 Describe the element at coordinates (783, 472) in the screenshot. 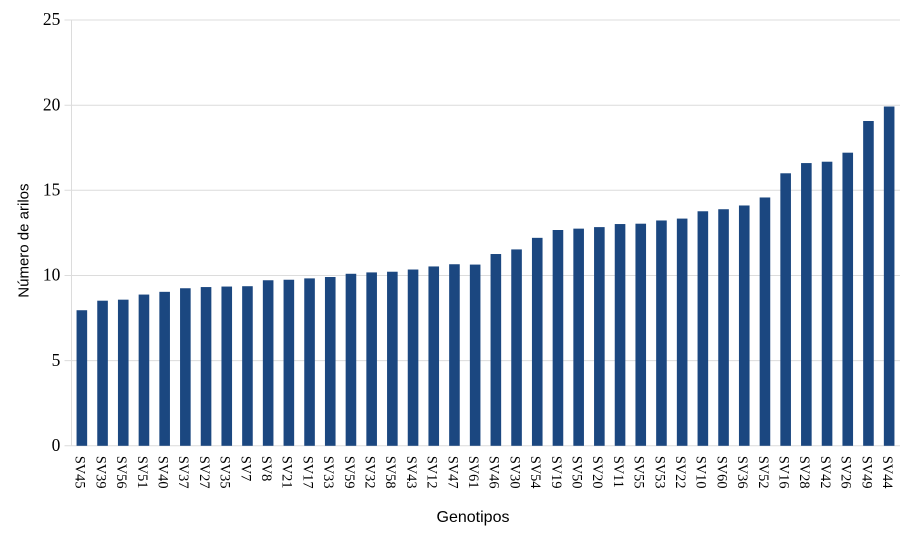

I see `svg-text: SV16` at that location.